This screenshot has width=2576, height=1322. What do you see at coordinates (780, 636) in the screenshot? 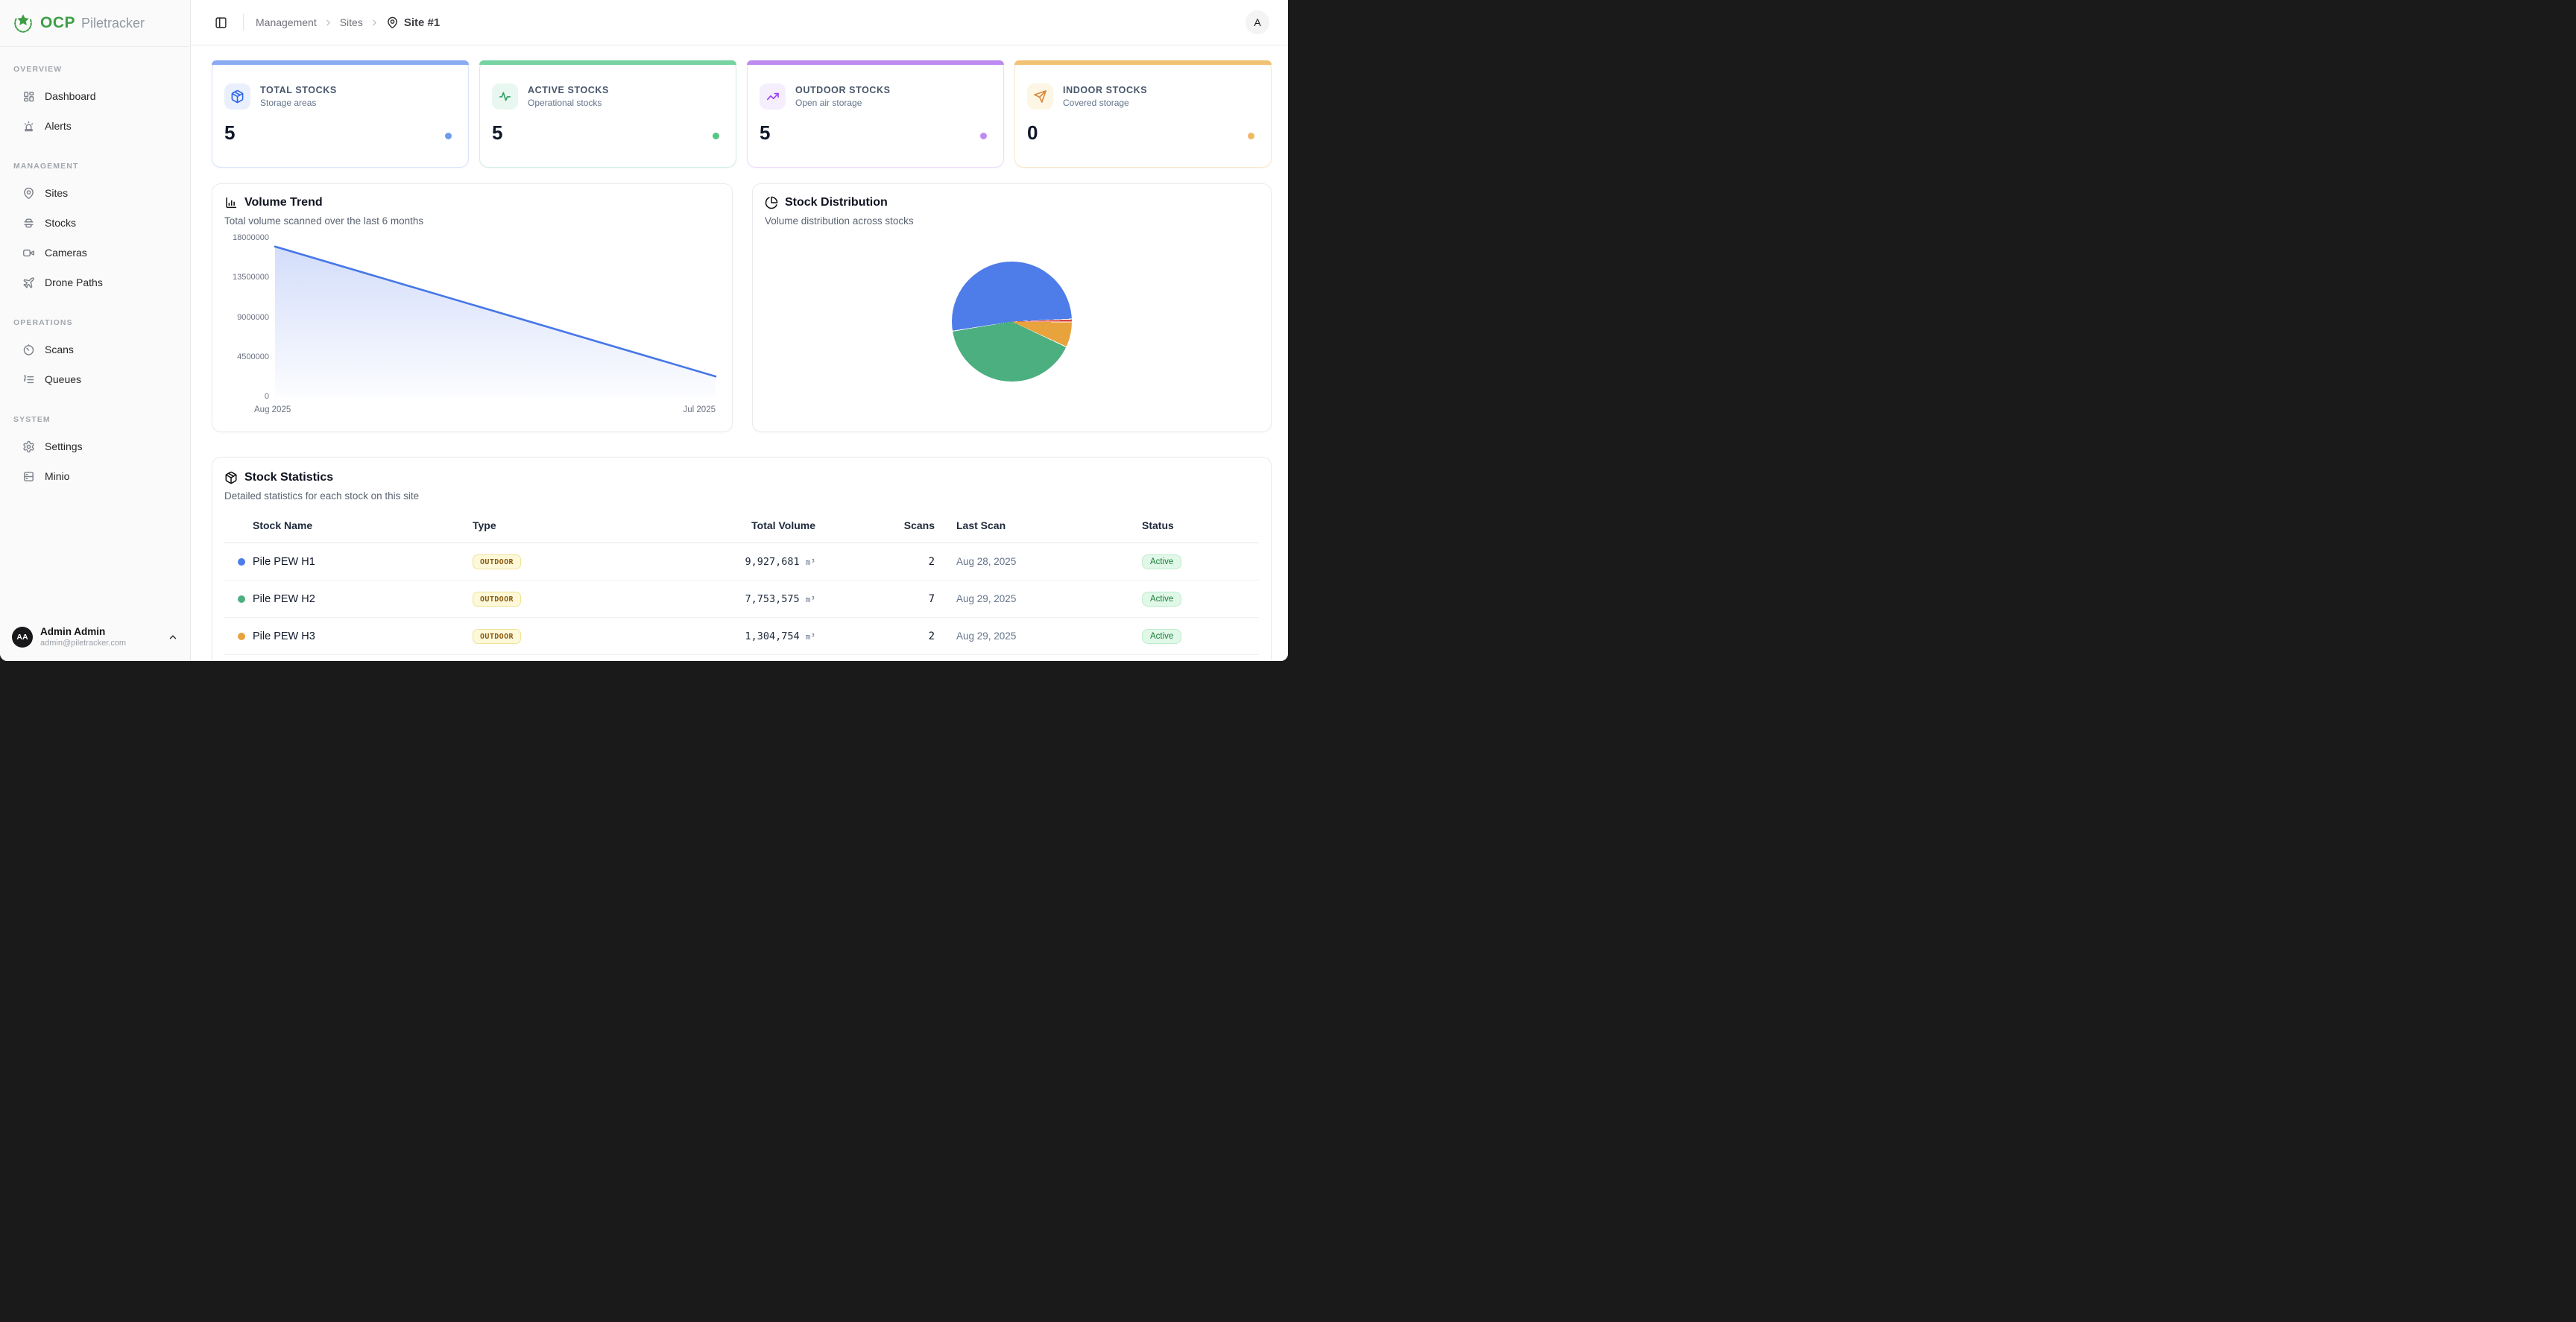
I see `total-volume: 1,304,754 m³` at bounding box center [780, 636].